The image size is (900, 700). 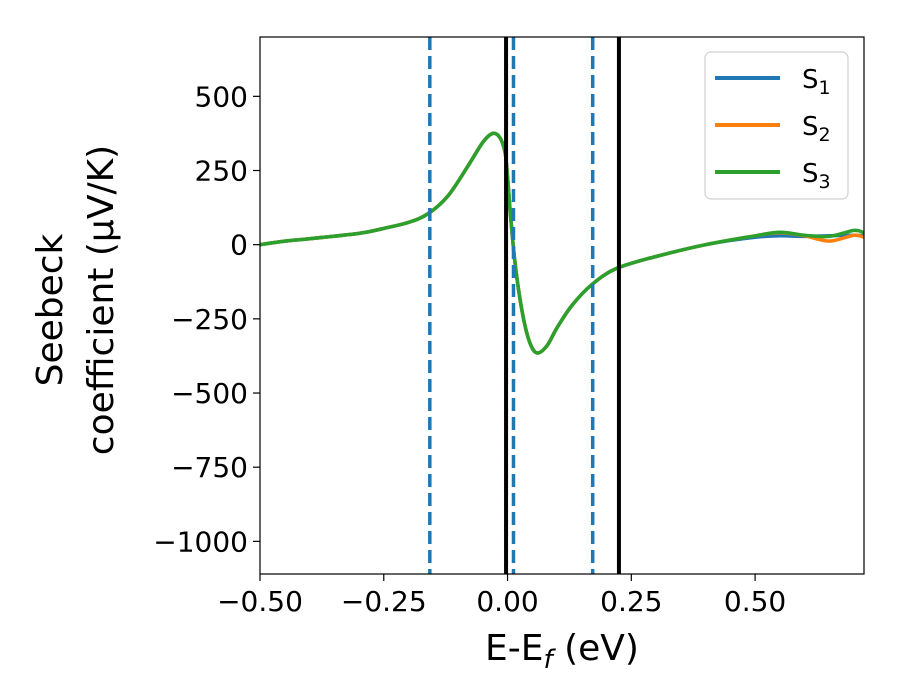 I want to click on y-axis-label-line2: coefficient (μV/K), so click(x=101, y=300).